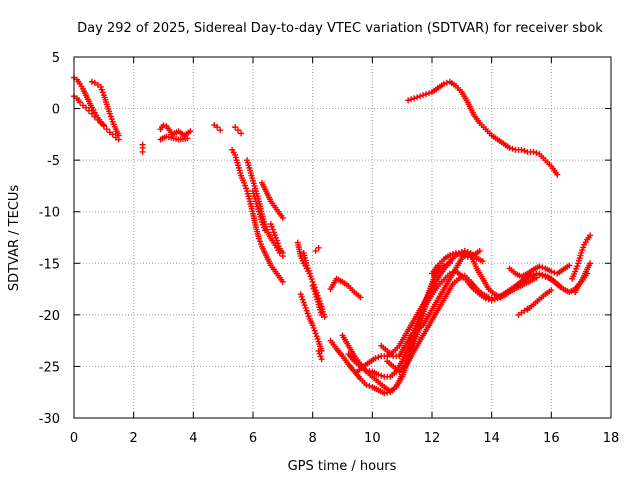 The image size is (640, 480). I want to click on x-tick-label: 4, so click(193, 438).